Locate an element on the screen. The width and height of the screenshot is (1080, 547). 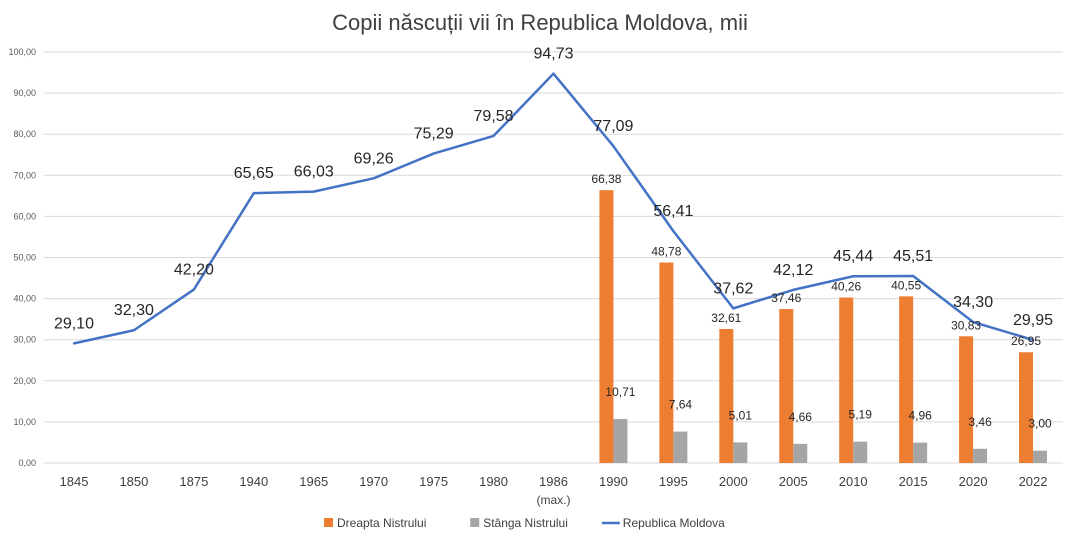
line-data-label: 37,62 is located at coordinates (733, 288).